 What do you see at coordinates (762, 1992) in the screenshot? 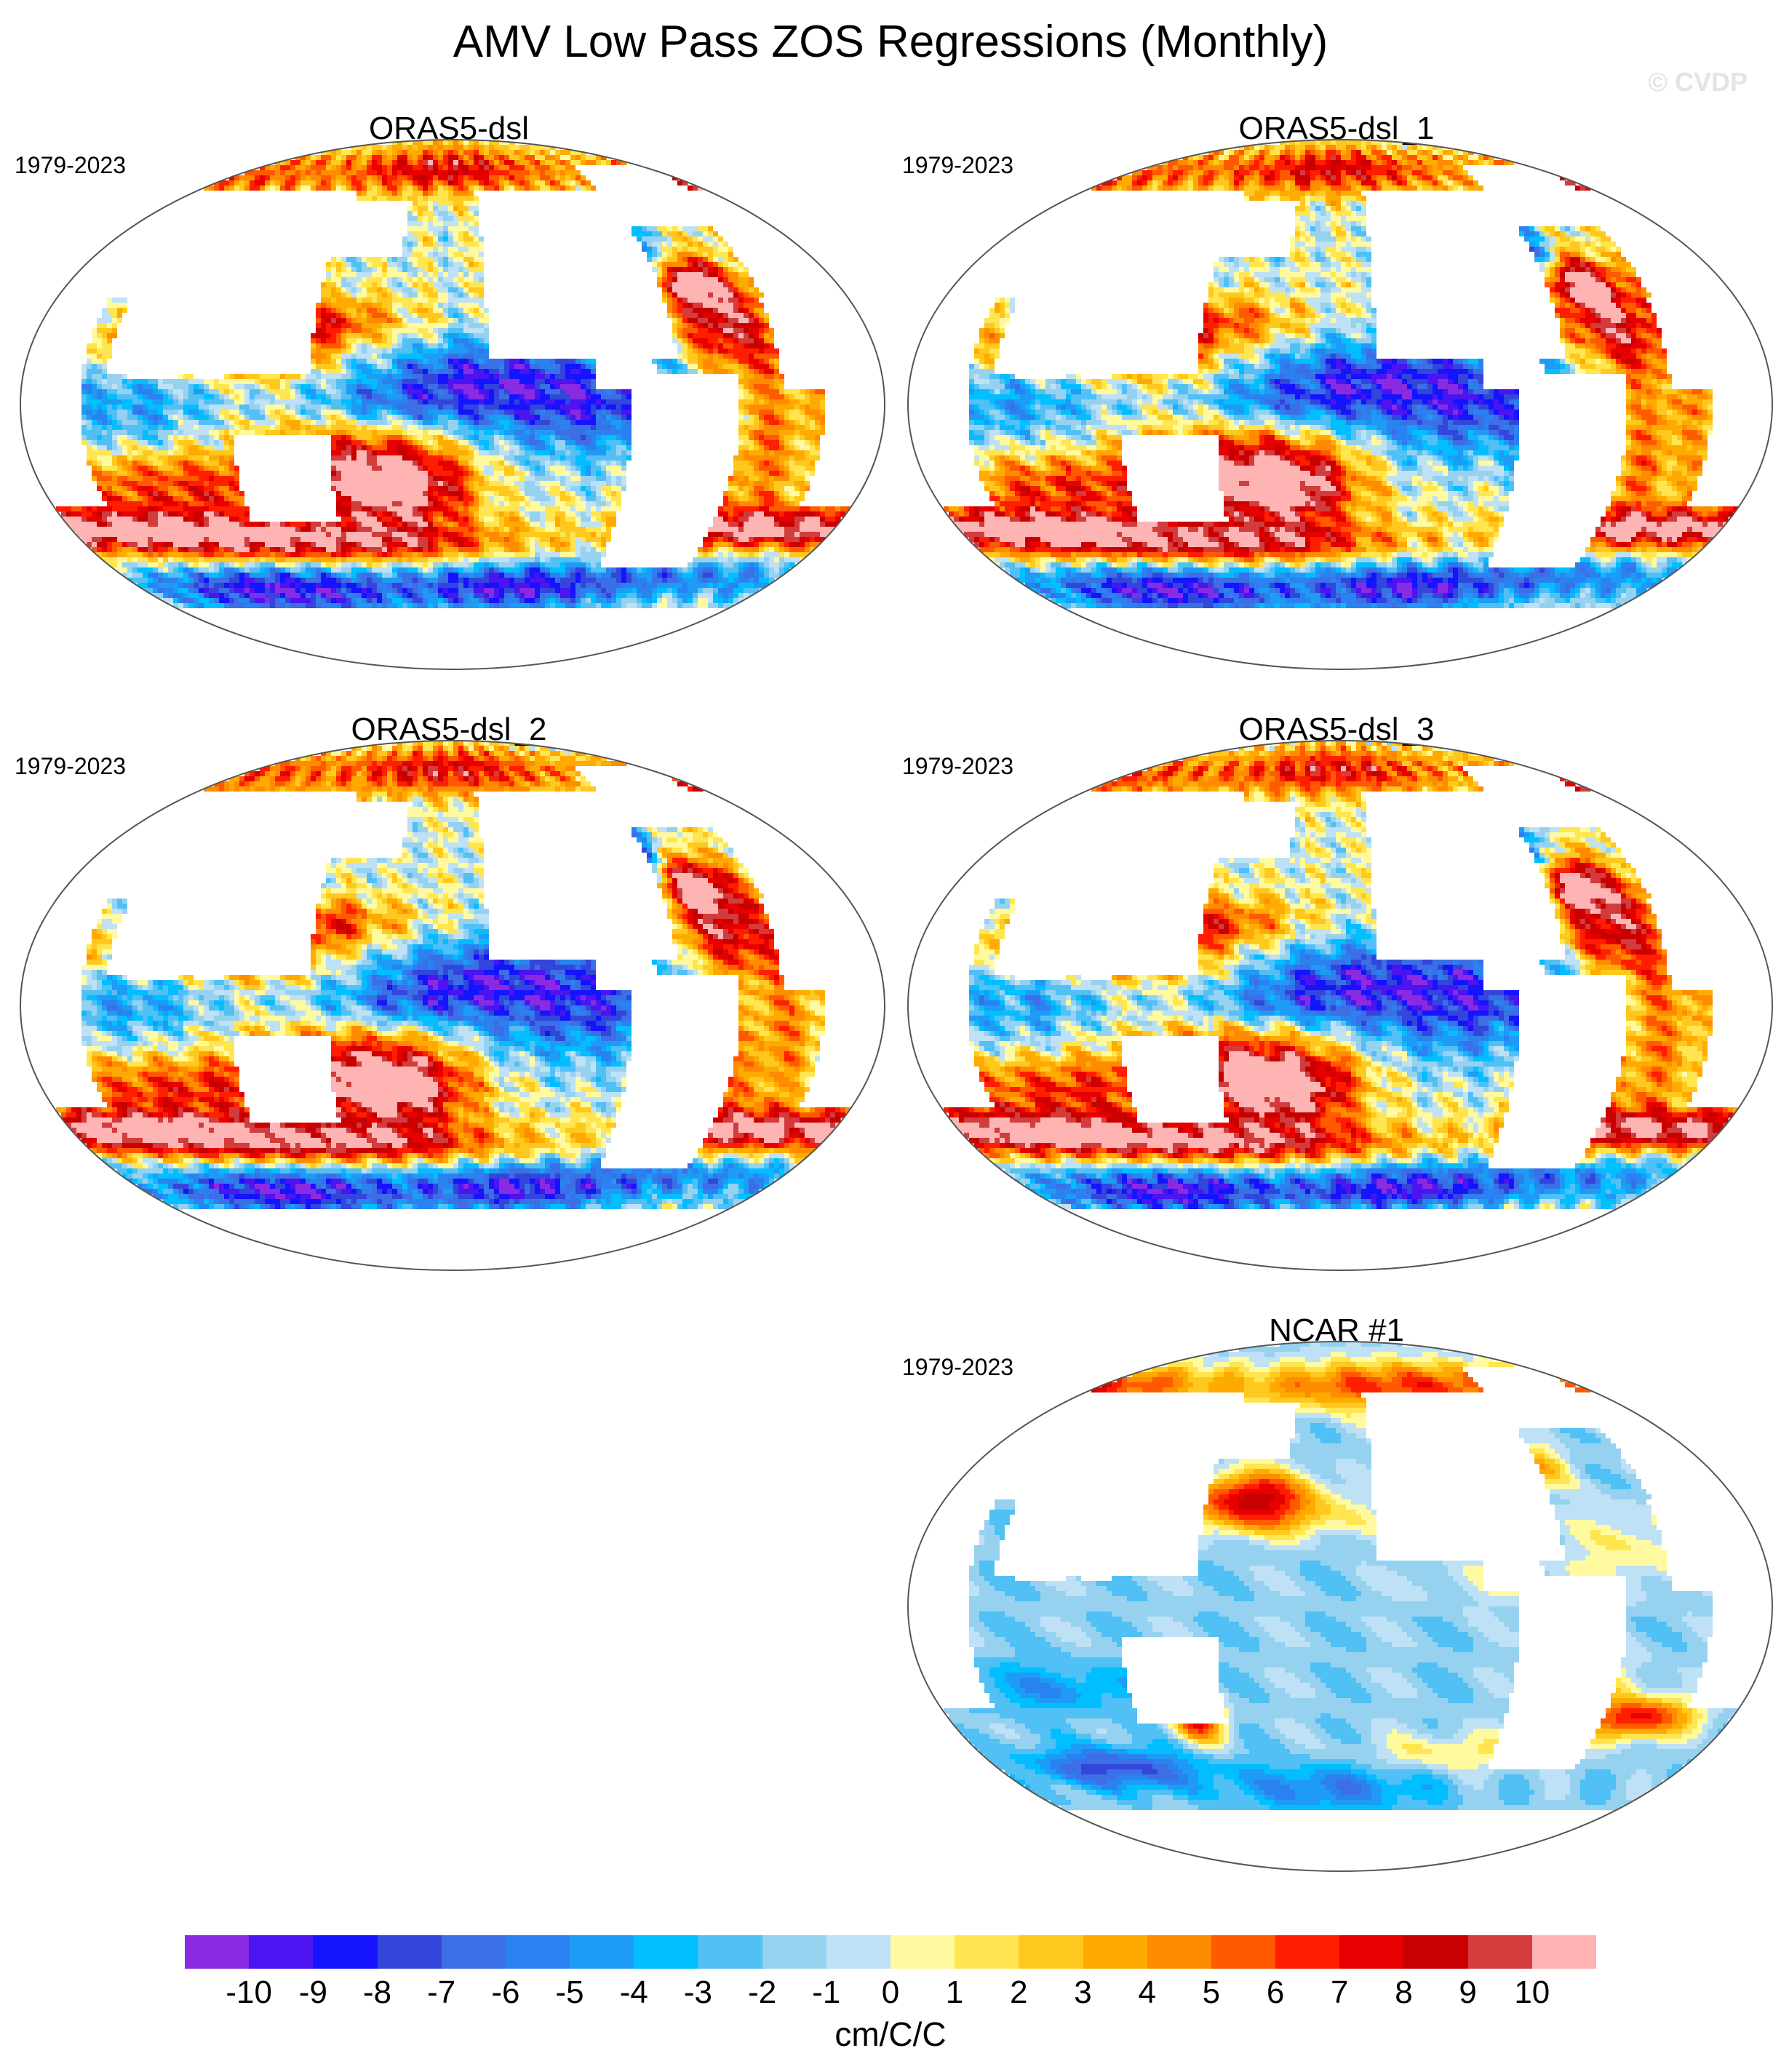
I see `colorbar-tick-label: -2` at bounding box center [762, 1992].